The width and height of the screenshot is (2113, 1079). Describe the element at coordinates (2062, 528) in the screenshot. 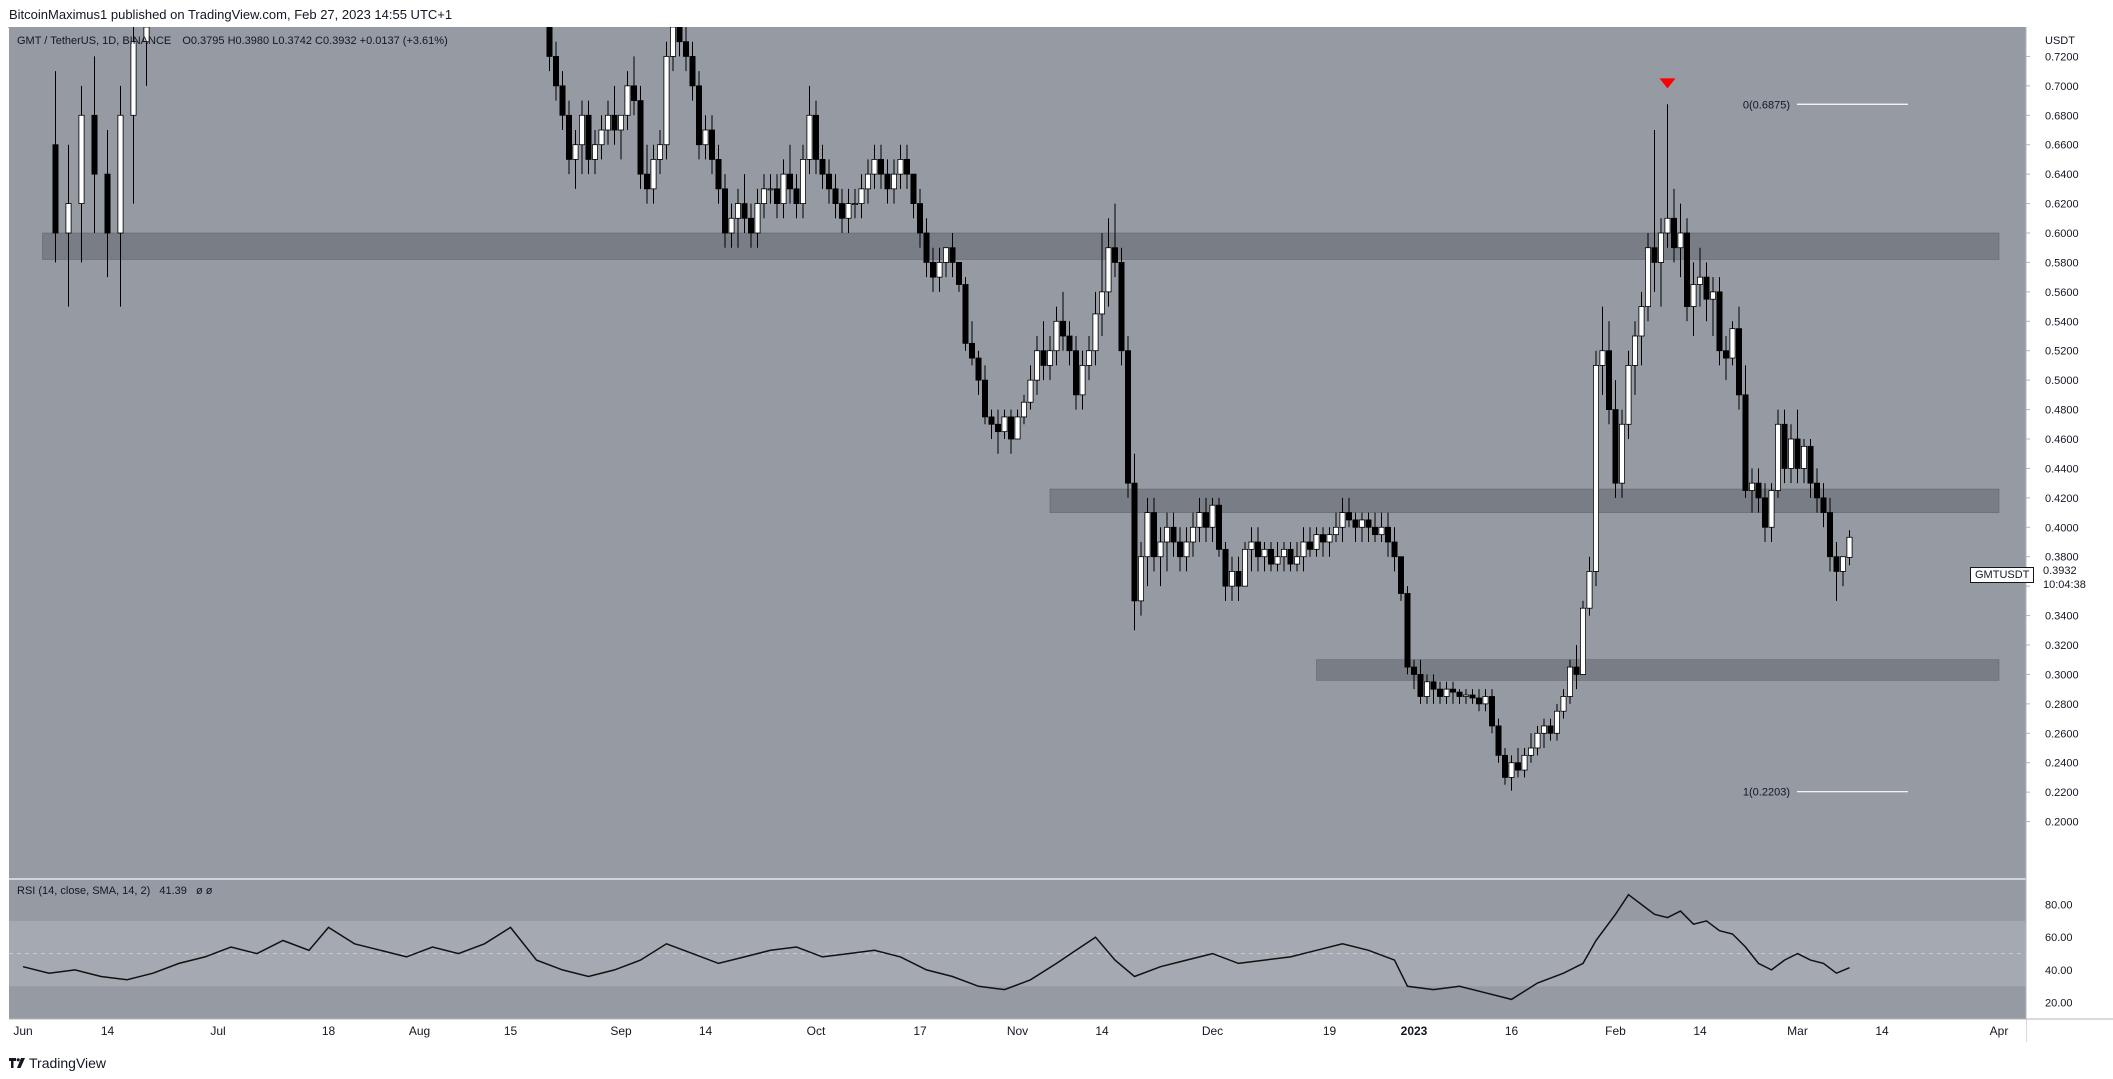

I see `price-tick-label: 0.4000` at that location.